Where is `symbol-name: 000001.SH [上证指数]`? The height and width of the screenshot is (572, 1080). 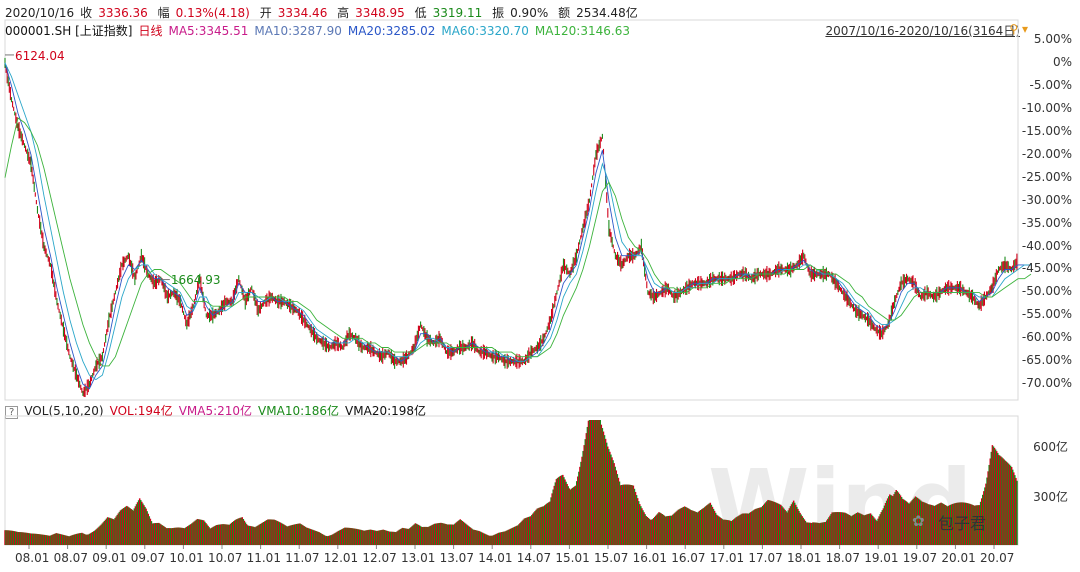 symbol-name: 000001.SH [上证指数] is located at coordinates (69, 31).